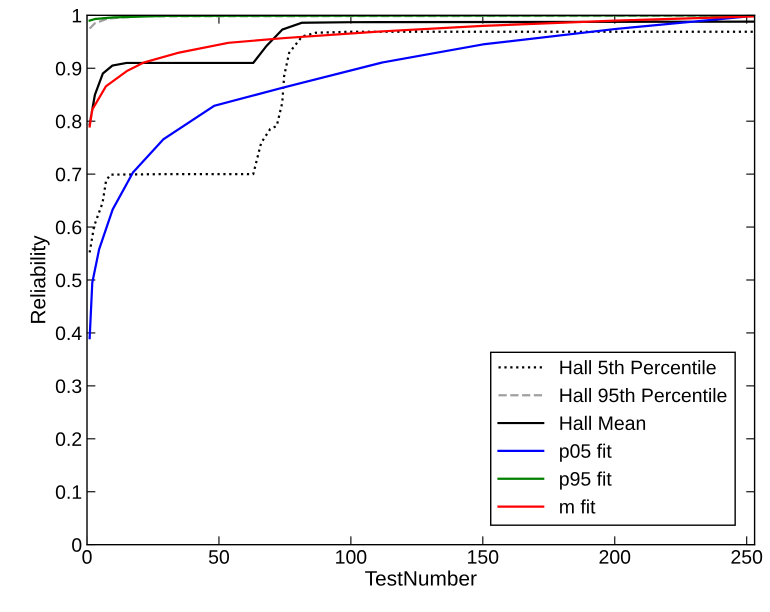 This screenshot has width=770, height=612. Describe the element at coordinates (218, 557) in the screenshot. I see `x-tick-label: 50` at that location.